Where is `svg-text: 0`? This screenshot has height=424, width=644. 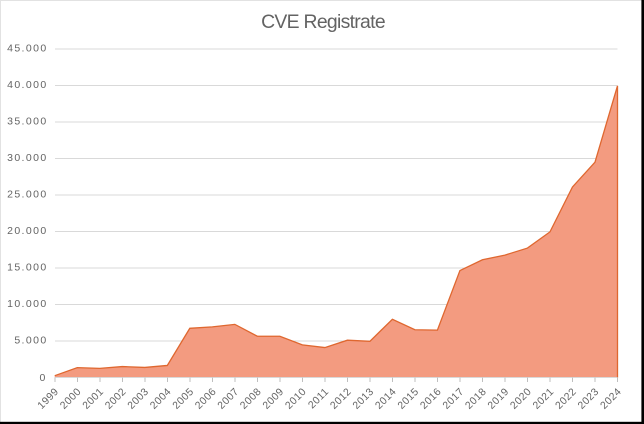 svg-text: 0 is located at coordinates (43, 378).